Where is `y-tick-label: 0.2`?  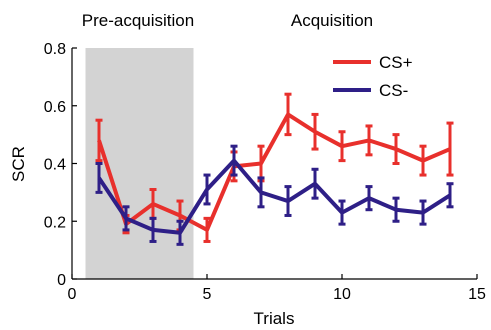 y-tick-label: 0.2 is located at coordinates (55, 222).